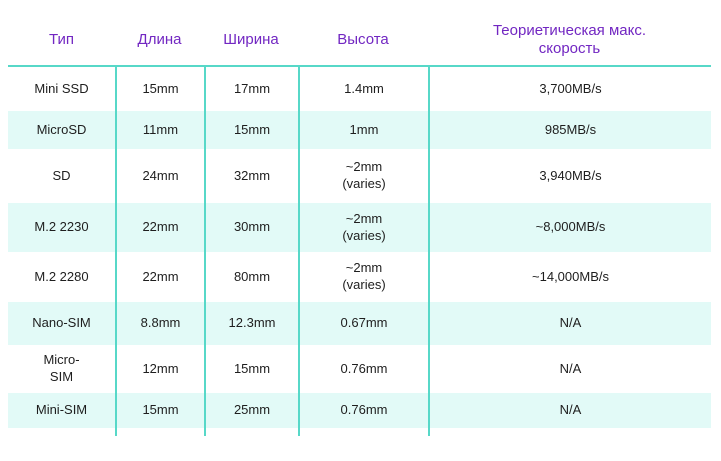 The height and width of the screenshot is (461, 721). What do you see at coordinates (251, 39) in the screenshot?
I see `col-header-width: Ширина` at bounding box center [251, 39].